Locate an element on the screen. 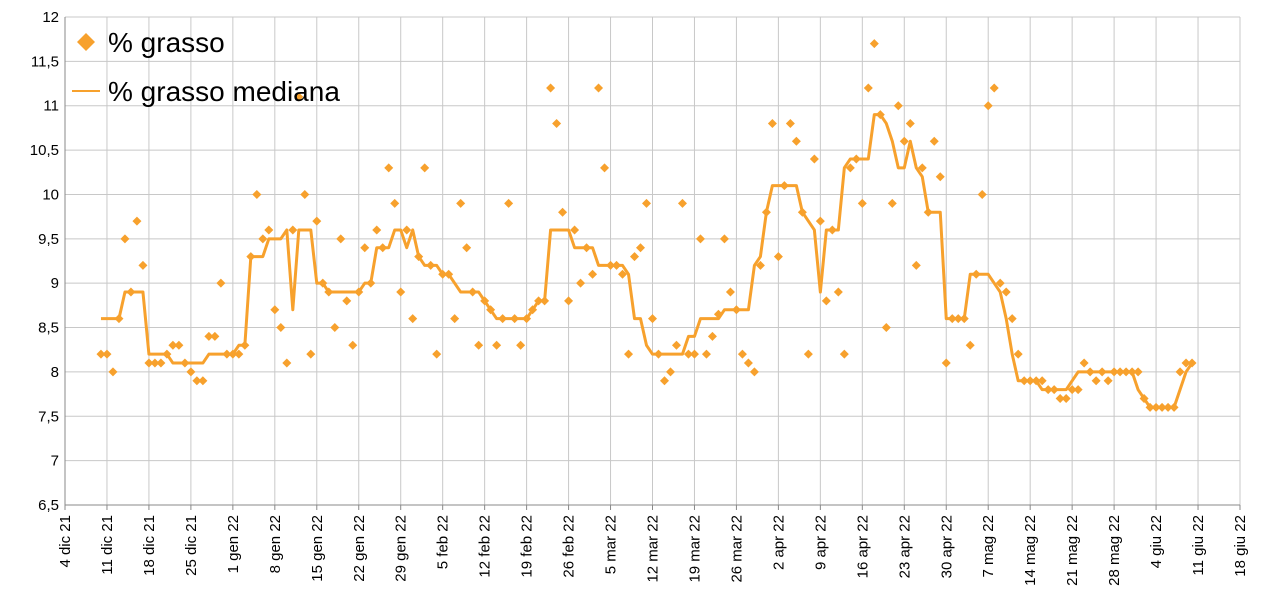 The image size is (1261, 600). y-tick-label: 9 is located at coordinates (55, 283).